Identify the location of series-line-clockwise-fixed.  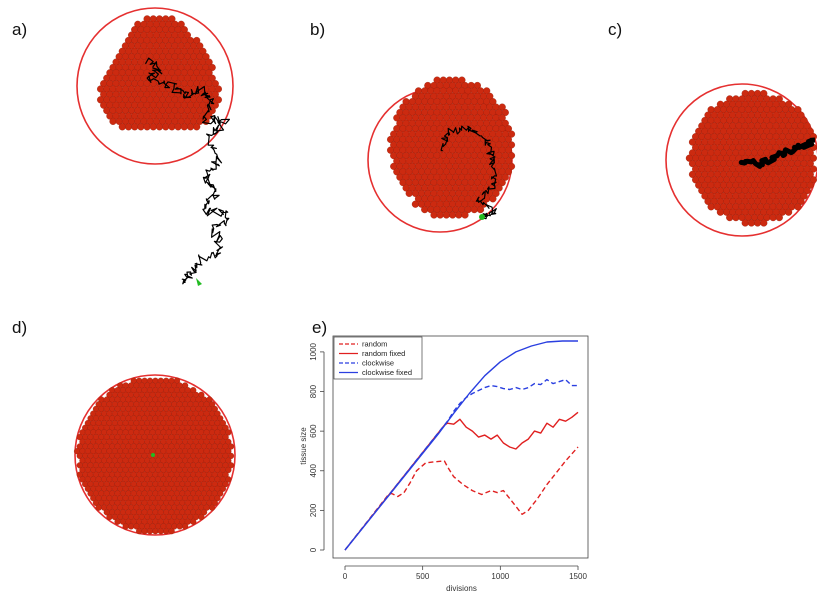
(461, 445).